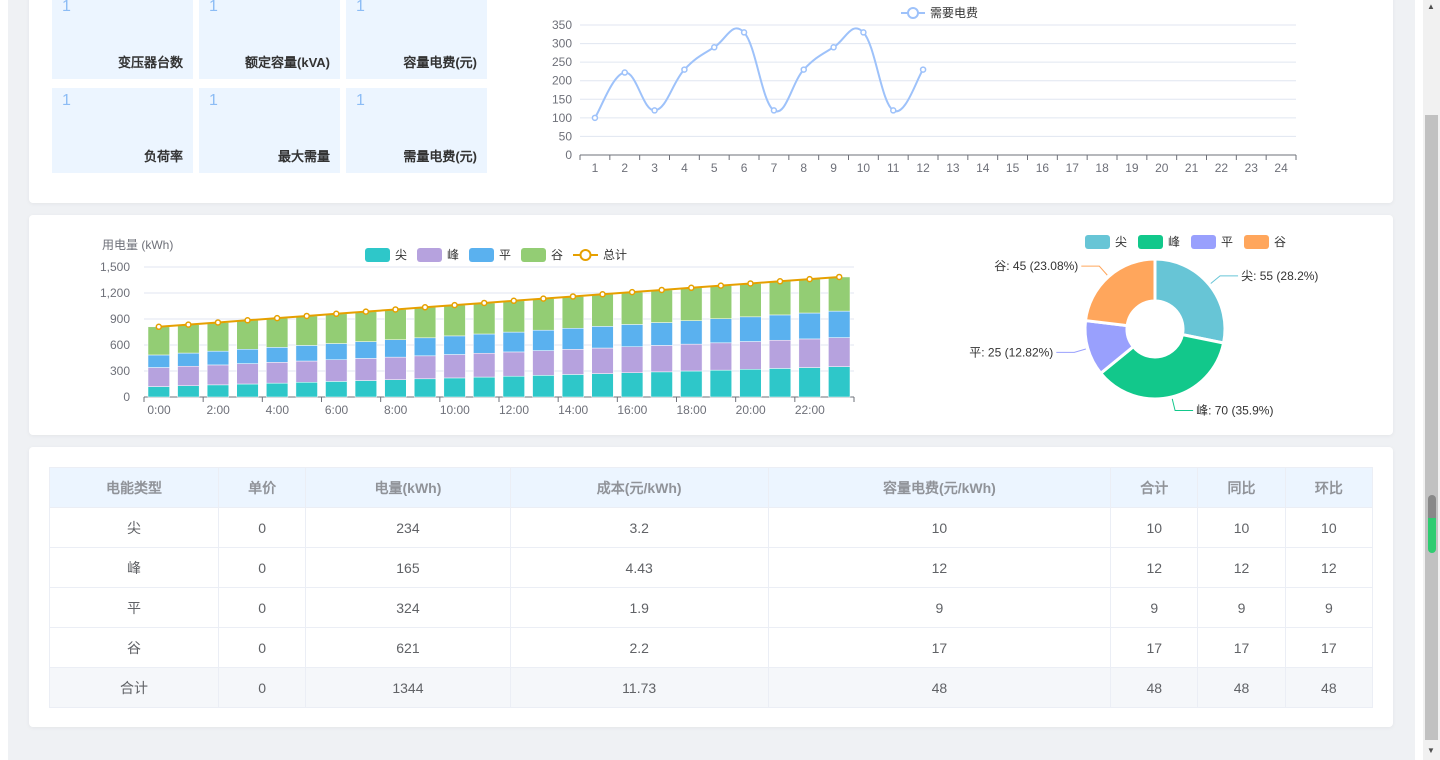 The height and width of the screenshot is (760, 1440). What do you see at coordinates (1013, 168) in the screenshot?
I see `x-tick-label: 15` at bounding box center [1013, 168].